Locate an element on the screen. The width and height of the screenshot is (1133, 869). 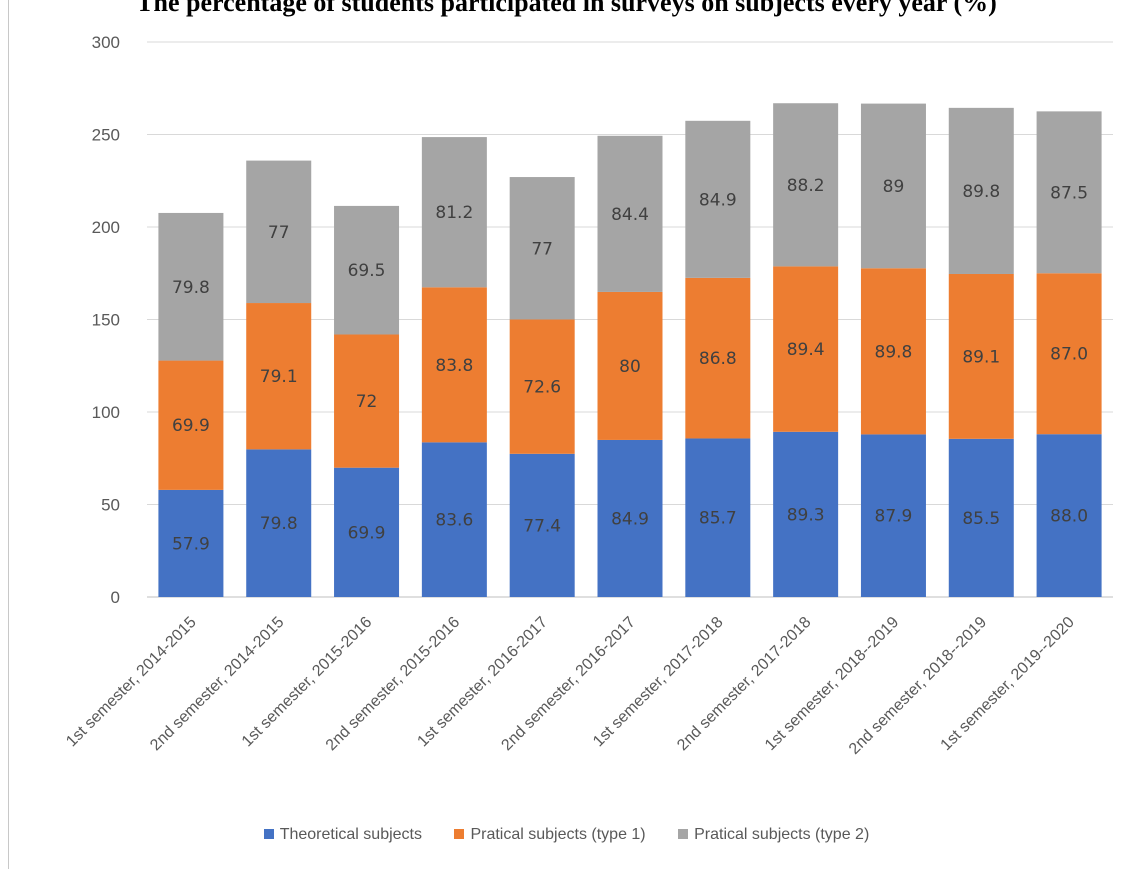
y-tick-label: 200 is located at coordinates (106, 227).